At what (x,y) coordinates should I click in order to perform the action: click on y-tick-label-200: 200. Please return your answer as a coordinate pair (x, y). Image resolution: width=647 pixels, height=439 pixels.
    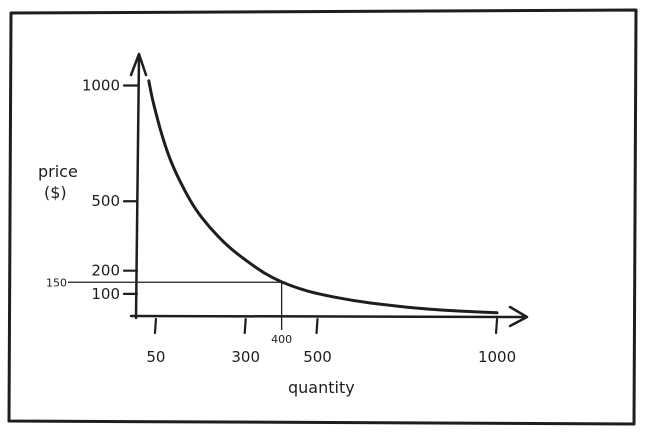
    Looking at the image, I should click on (105, 271).